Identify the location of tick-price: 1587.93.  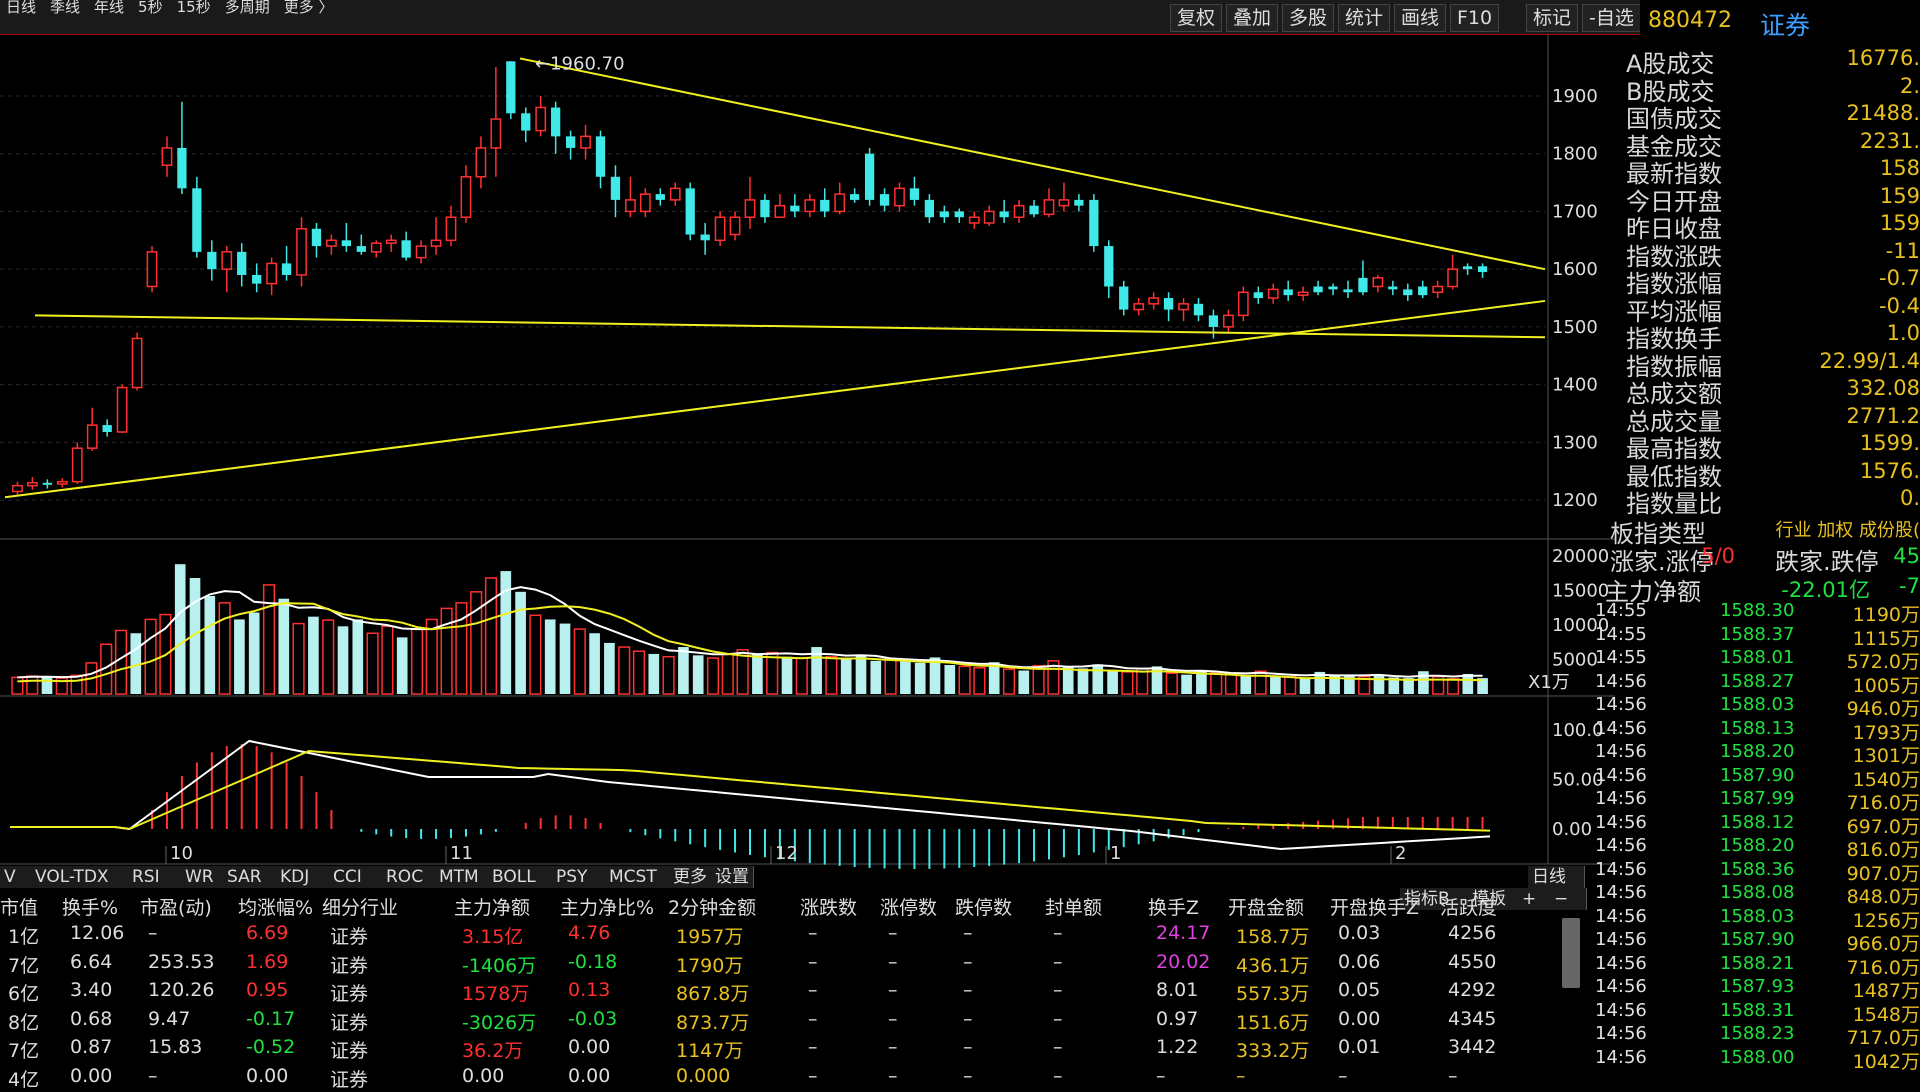
(1757, 986).